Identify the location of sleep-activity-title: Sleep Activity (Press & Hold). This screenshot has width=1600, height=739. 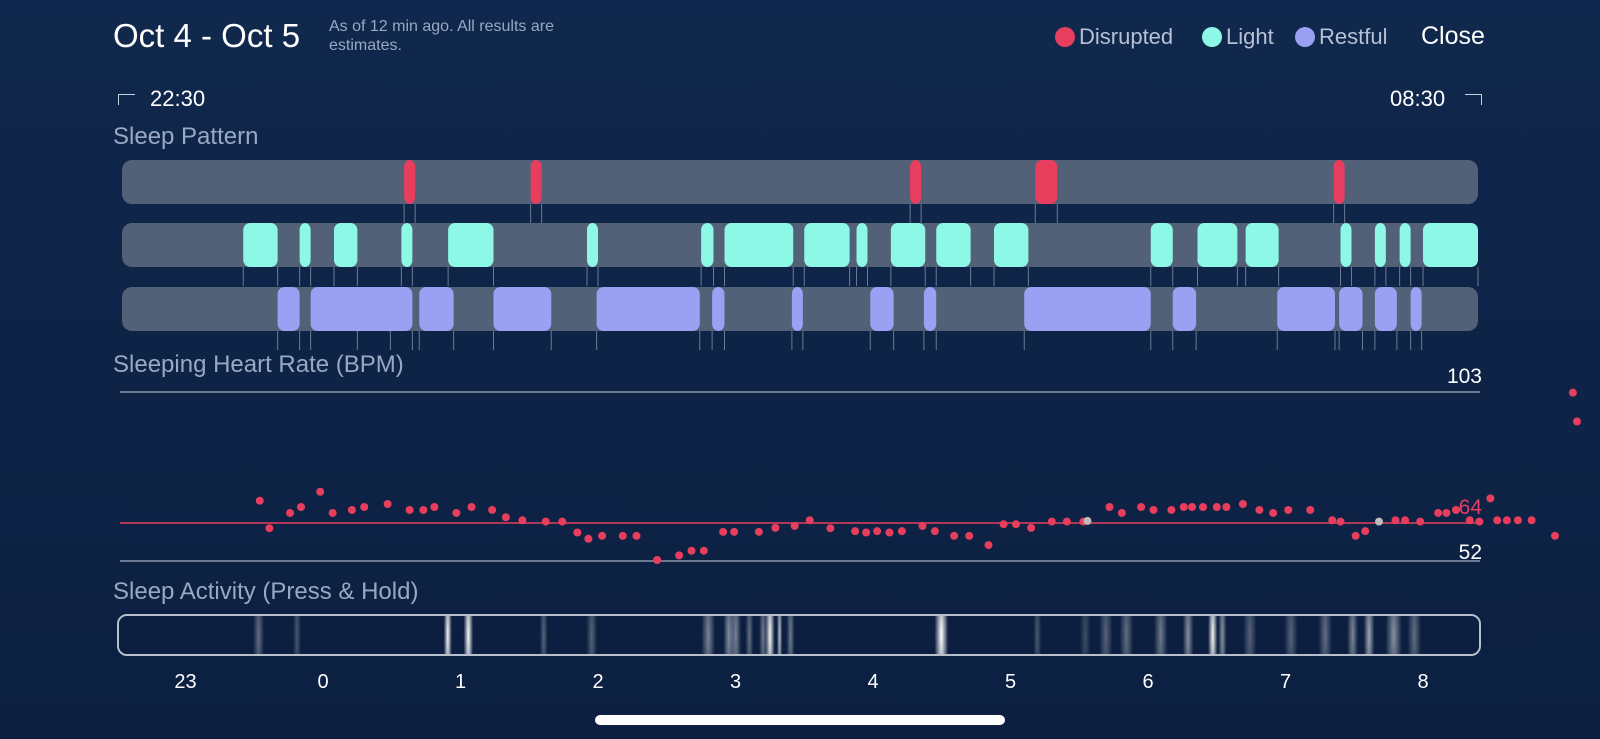
(266, 591).